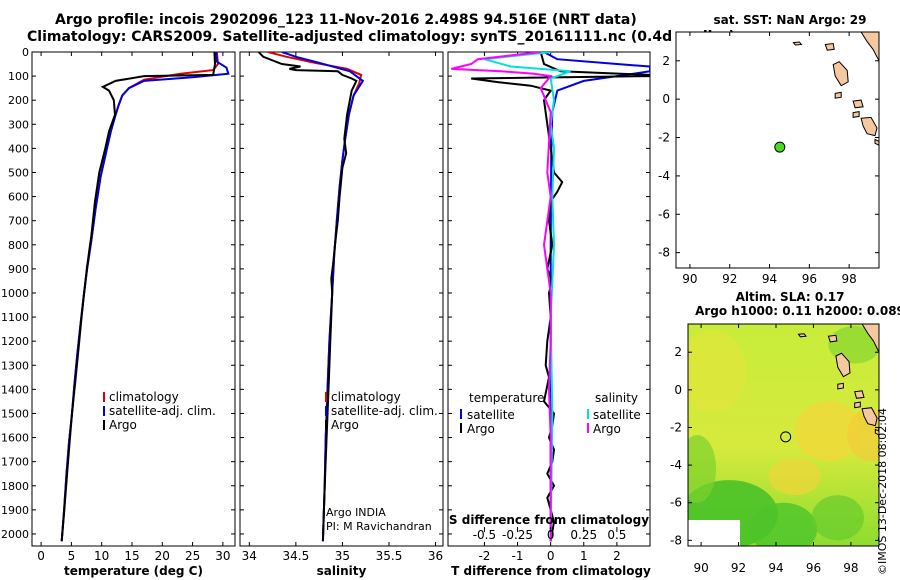 Image resolution: width=900 pixels, height=580 pixels. Describe the element at coordinates (714, 533) in the screenshot. I see `no-data-region` at that location.